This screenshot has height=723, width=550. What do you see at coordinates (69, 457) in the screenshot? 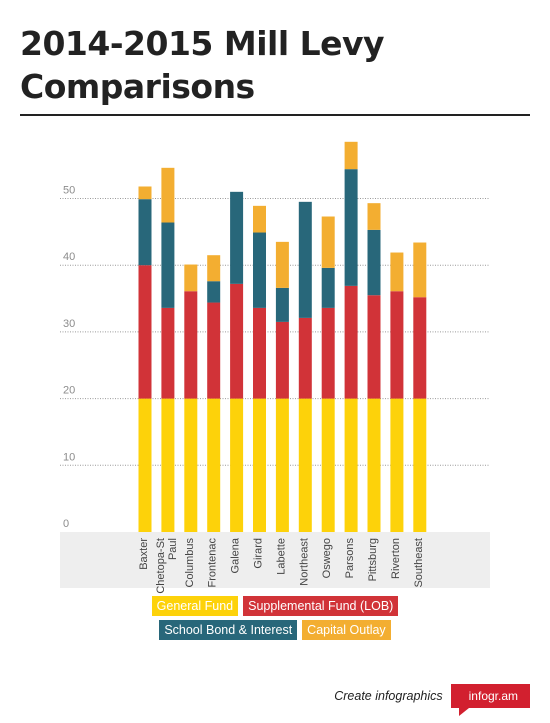
I see `y-tick-label-10: 10` at bounding box center [69, 457].